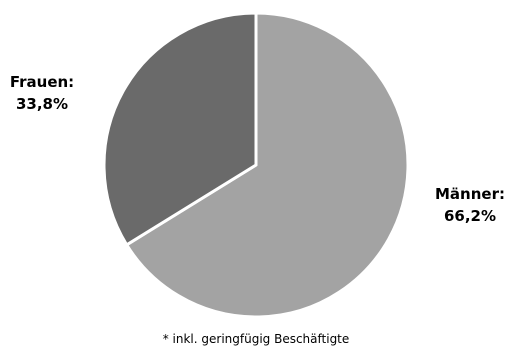 The height and width of the screenshot is (351, 509). I want to click on slice-label-frauen-name: Frauen:, so click(42, 82).